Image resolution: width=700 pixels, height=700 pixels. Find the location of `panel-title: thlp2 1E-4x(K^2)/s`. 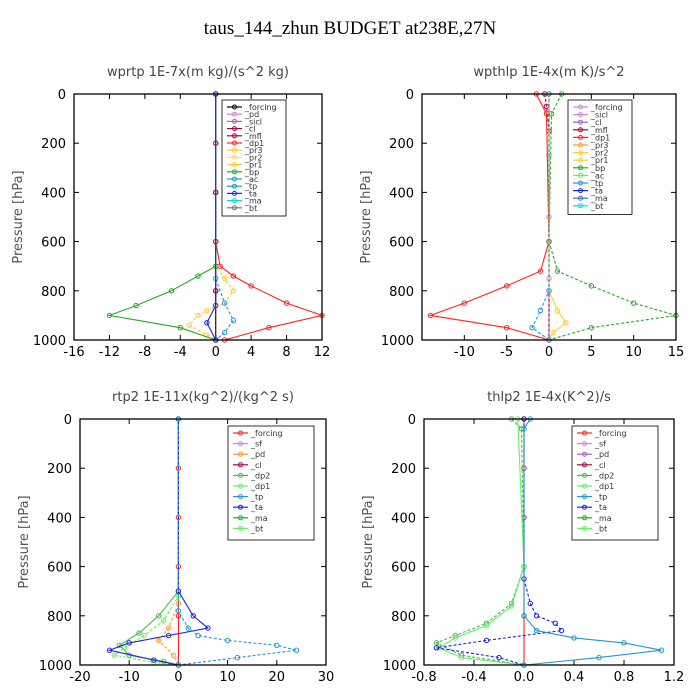

panel-title: thlp2 1E-4x(K^2)/s is located at coordinates (549, 397).